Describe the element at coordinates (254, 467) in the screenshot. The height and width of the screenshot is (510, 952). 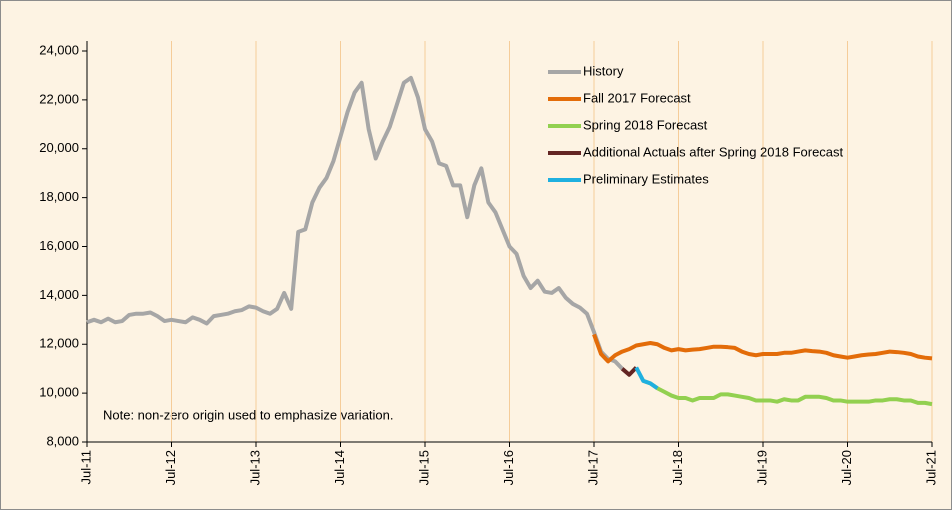
I see `x-tick-label: Jul-13` at that location.